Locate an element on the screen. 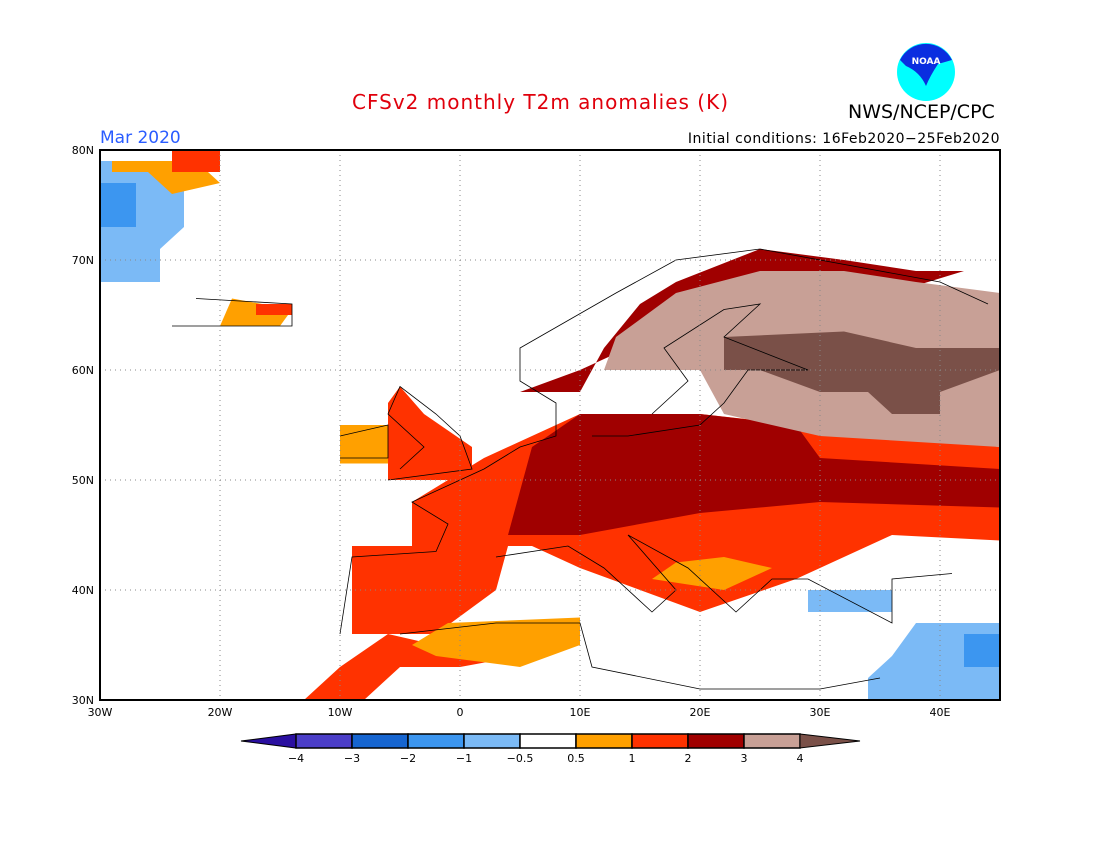  colorbar-label: 2 is located at coordinates (688, 758).